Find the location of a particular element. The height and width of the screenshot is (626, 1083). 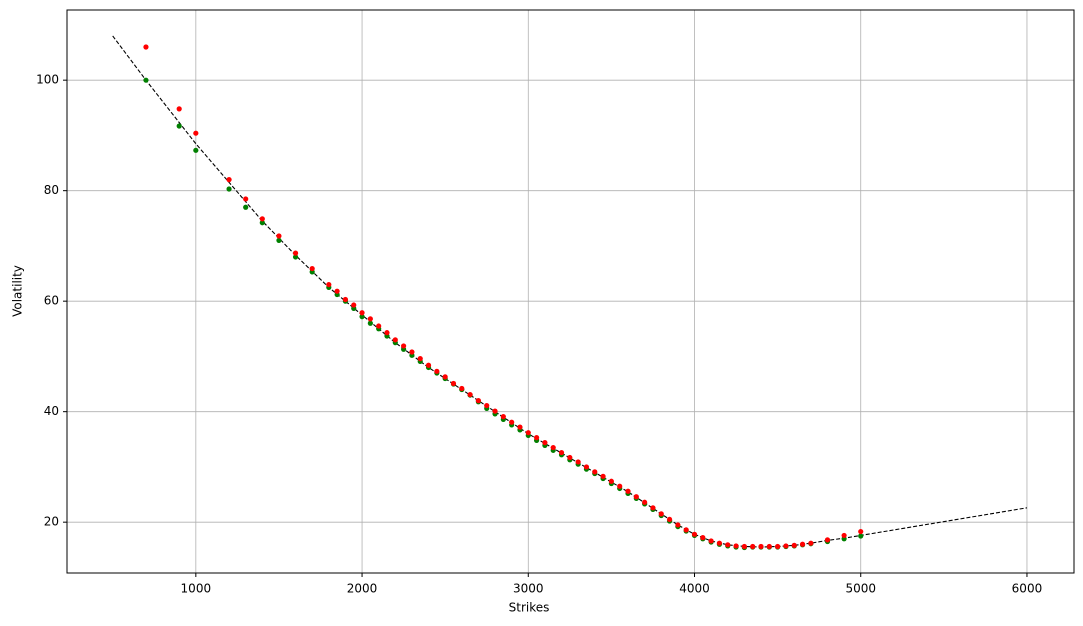

y-axis-label: Volatility is located at coordinates (18, 291).